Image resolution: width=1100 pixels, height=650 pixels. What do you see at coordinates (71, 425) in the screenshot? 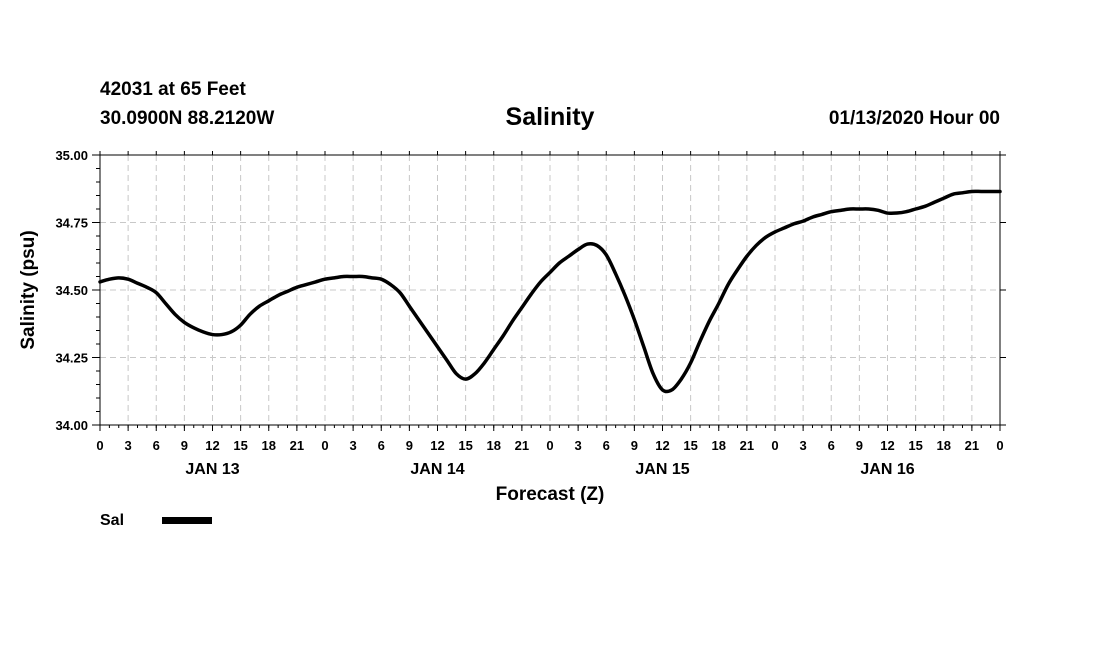
I see `y-tick-label: 34.00` at bounding box center [71, 425].